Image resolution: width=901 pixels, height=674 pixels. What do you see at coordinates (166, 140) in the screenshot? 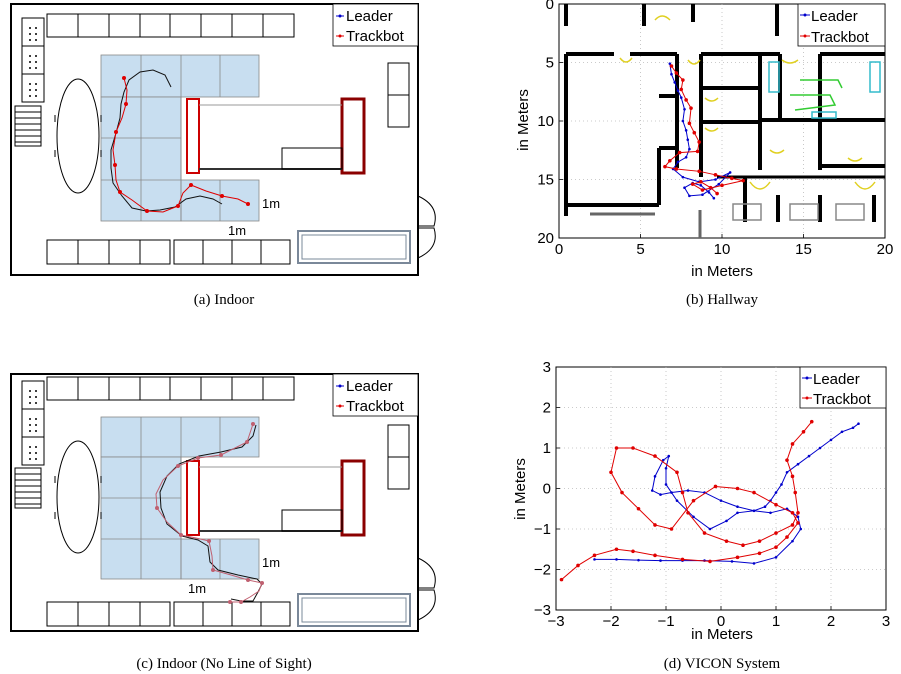
I see `indoor-a-leader-path` at bounding box center [166, 140].